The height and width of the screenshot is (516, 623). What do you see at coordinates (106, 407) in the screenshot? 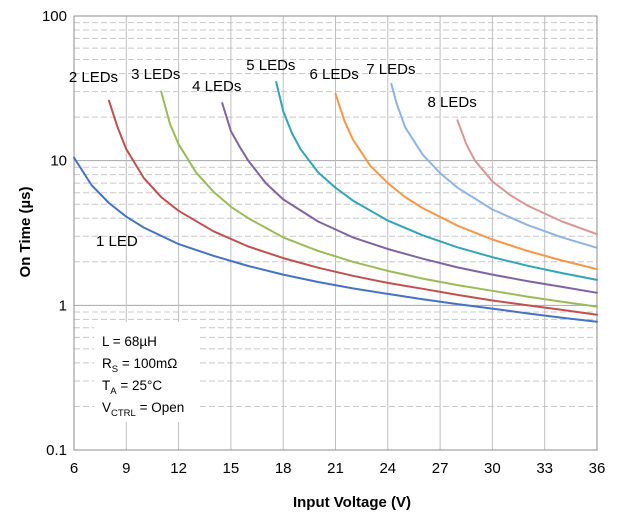
I see `condition-text: V` at bounding box center [106, 407].